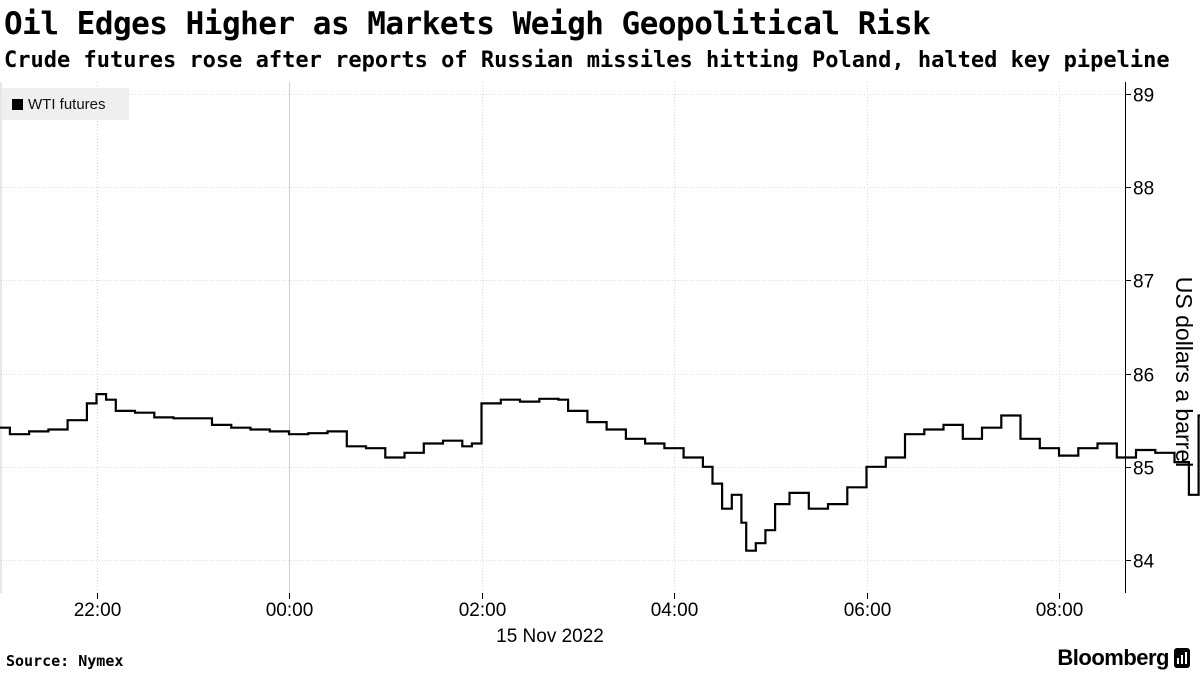  Describe the element at coordinates (483, 610) in the screenshot. I see `x-tick-label: 02:00` at that location.